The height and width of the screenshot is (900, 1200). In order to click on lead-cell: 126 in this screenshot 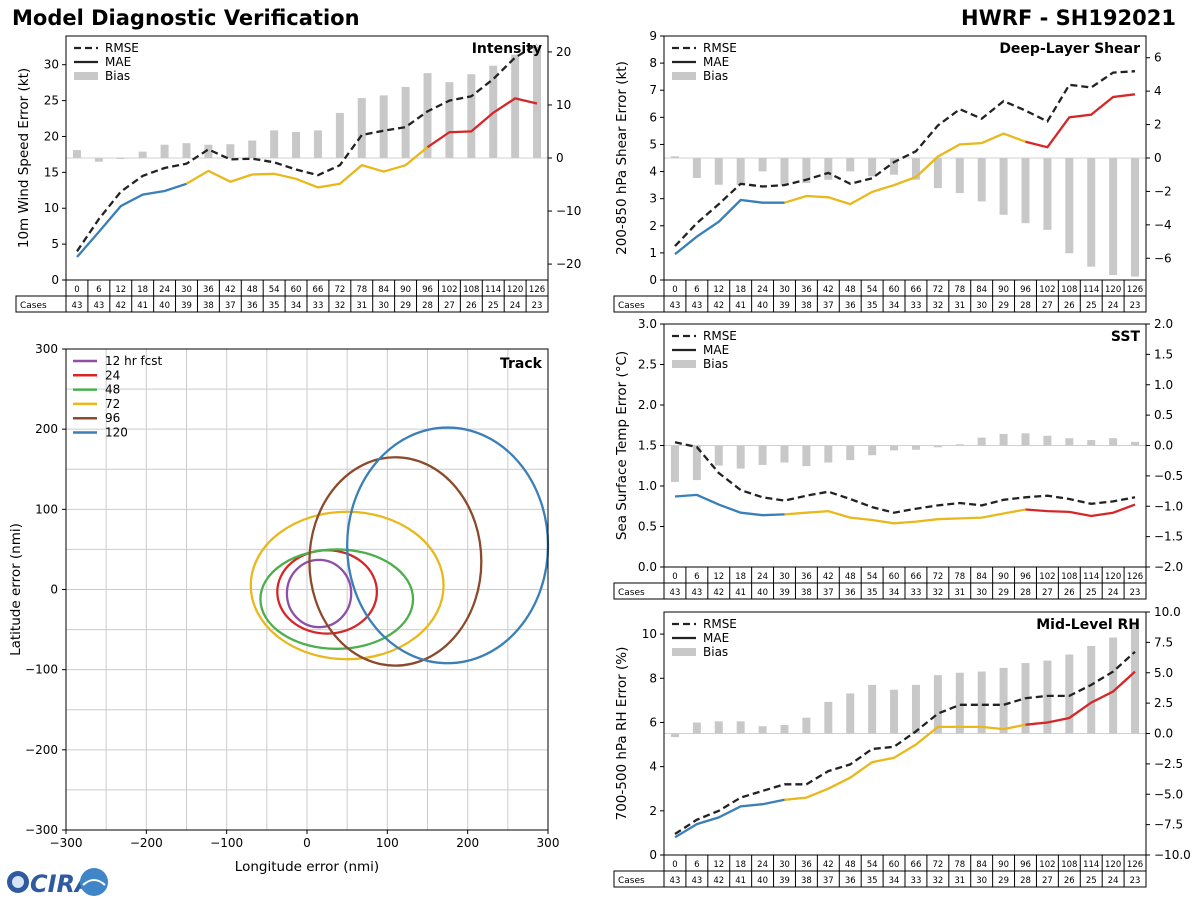, I will do `click(1135, 577)`.